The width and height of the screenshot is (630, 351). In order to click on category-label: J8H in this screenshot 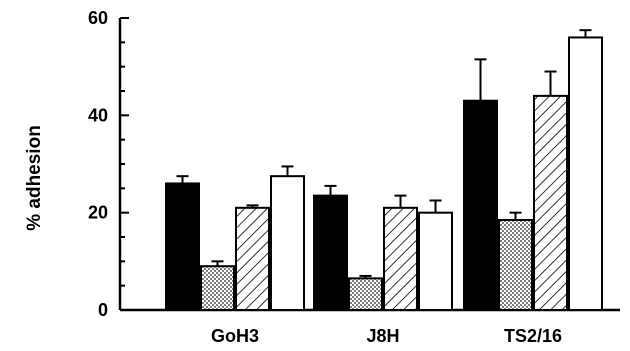, I will do `click(382, 336)`.